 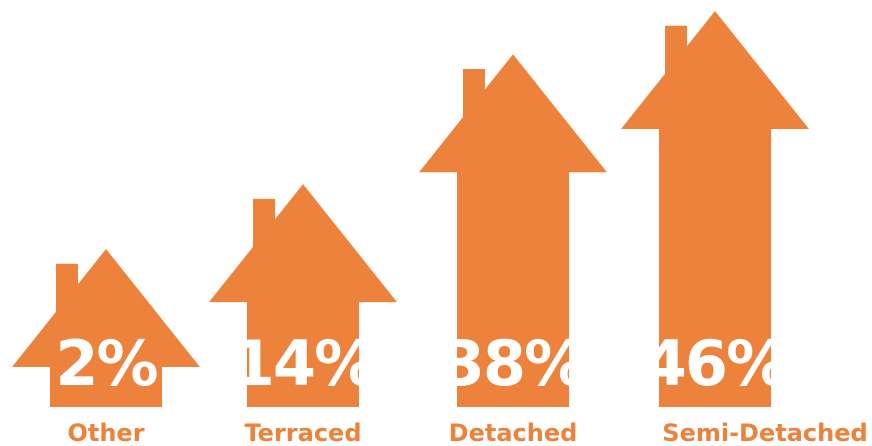 What do you see at coordinates (303, 363) in the screenshot?
I see `value-label-terraced: 14%` at bounding box center [303, 363].